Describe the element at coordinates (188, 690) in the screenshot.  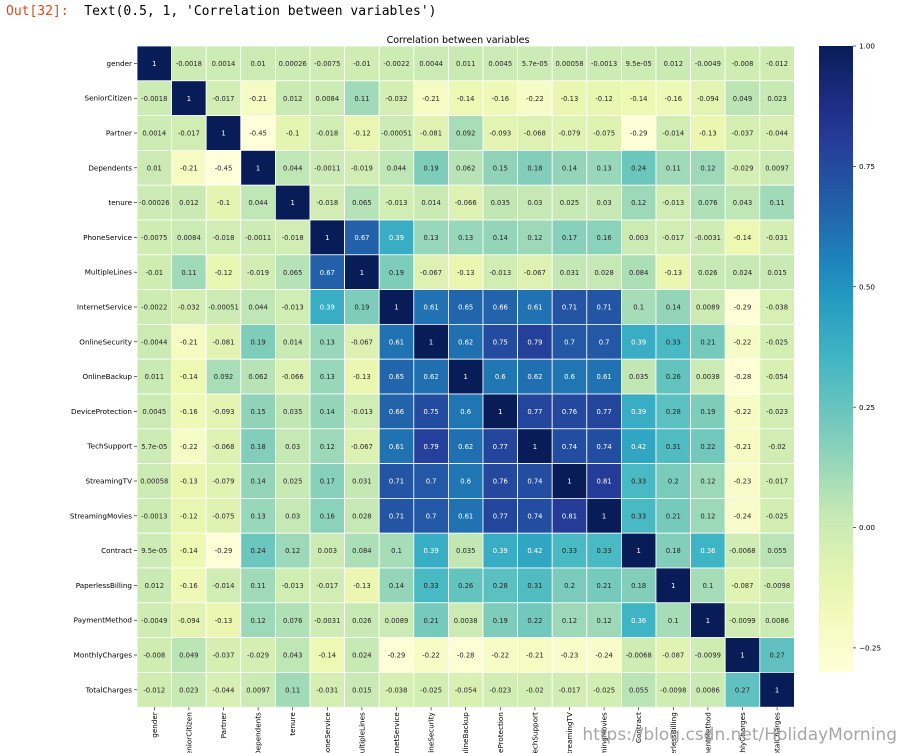
I see `cell-value-label-18-1: 0.023` at that location.